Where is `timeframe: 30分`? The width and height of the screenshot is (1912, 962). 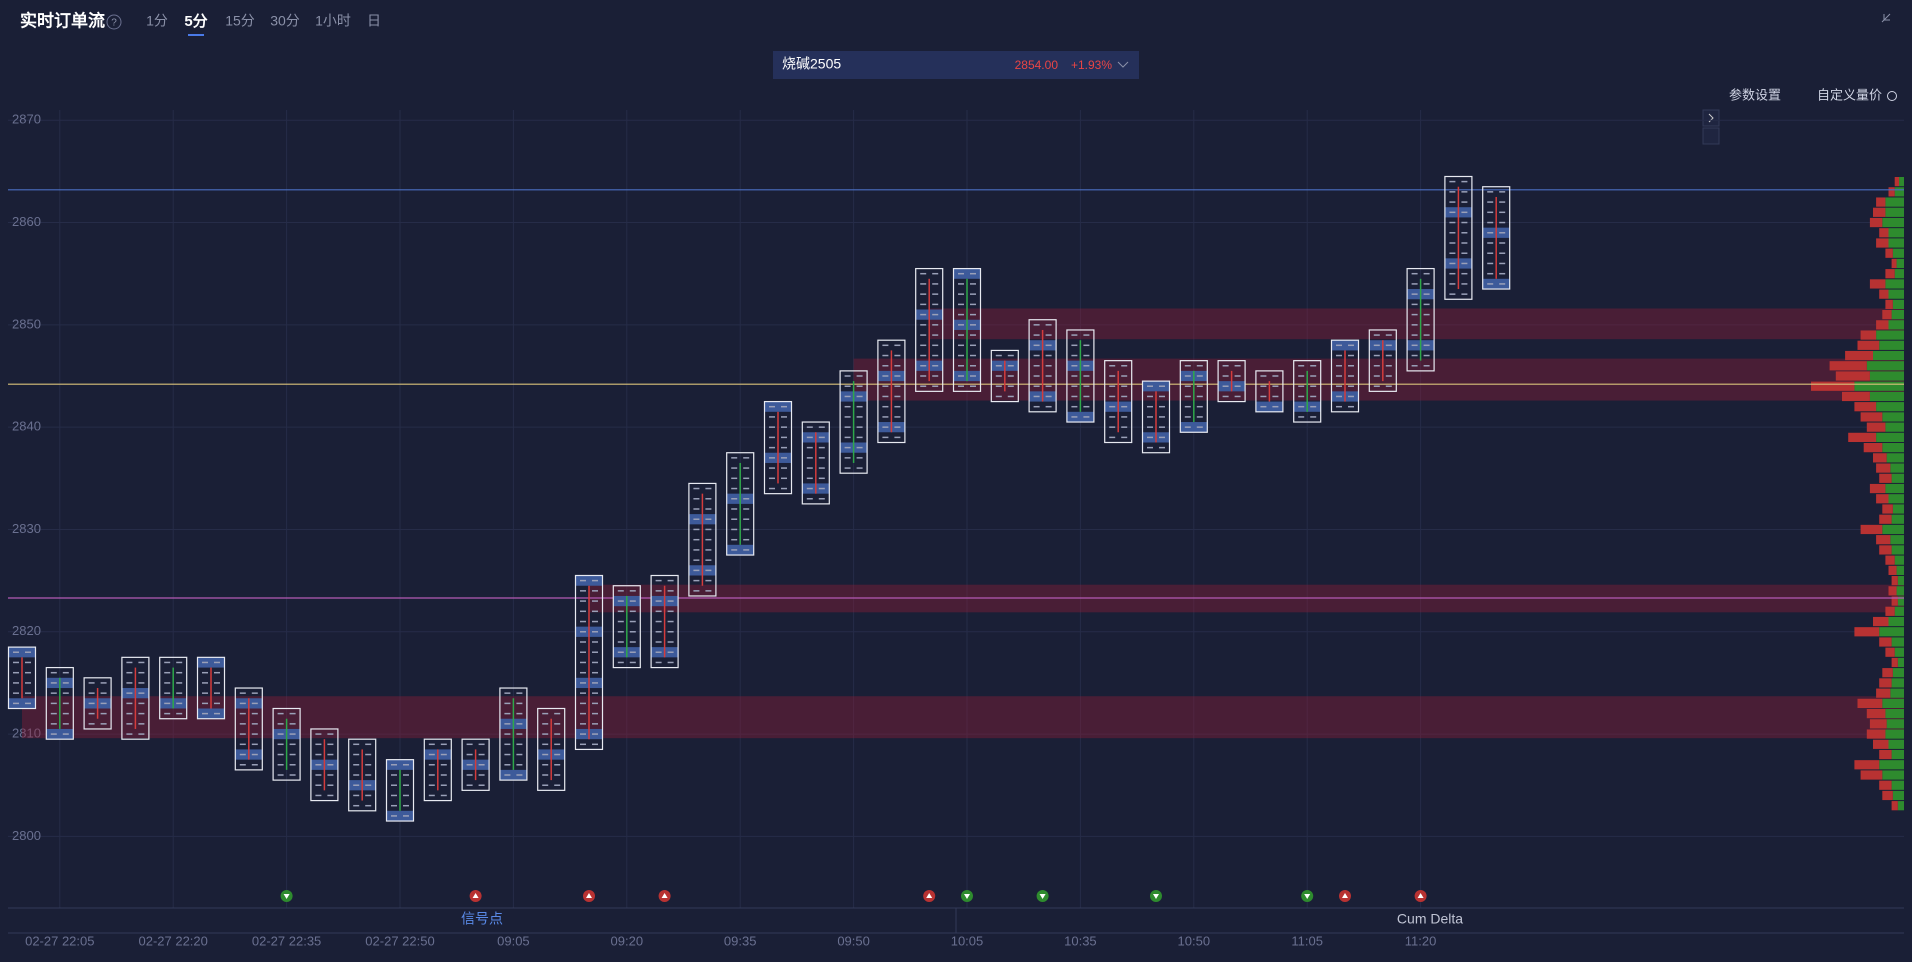
timeframe: 30分 is located at coordinates (285, 21).